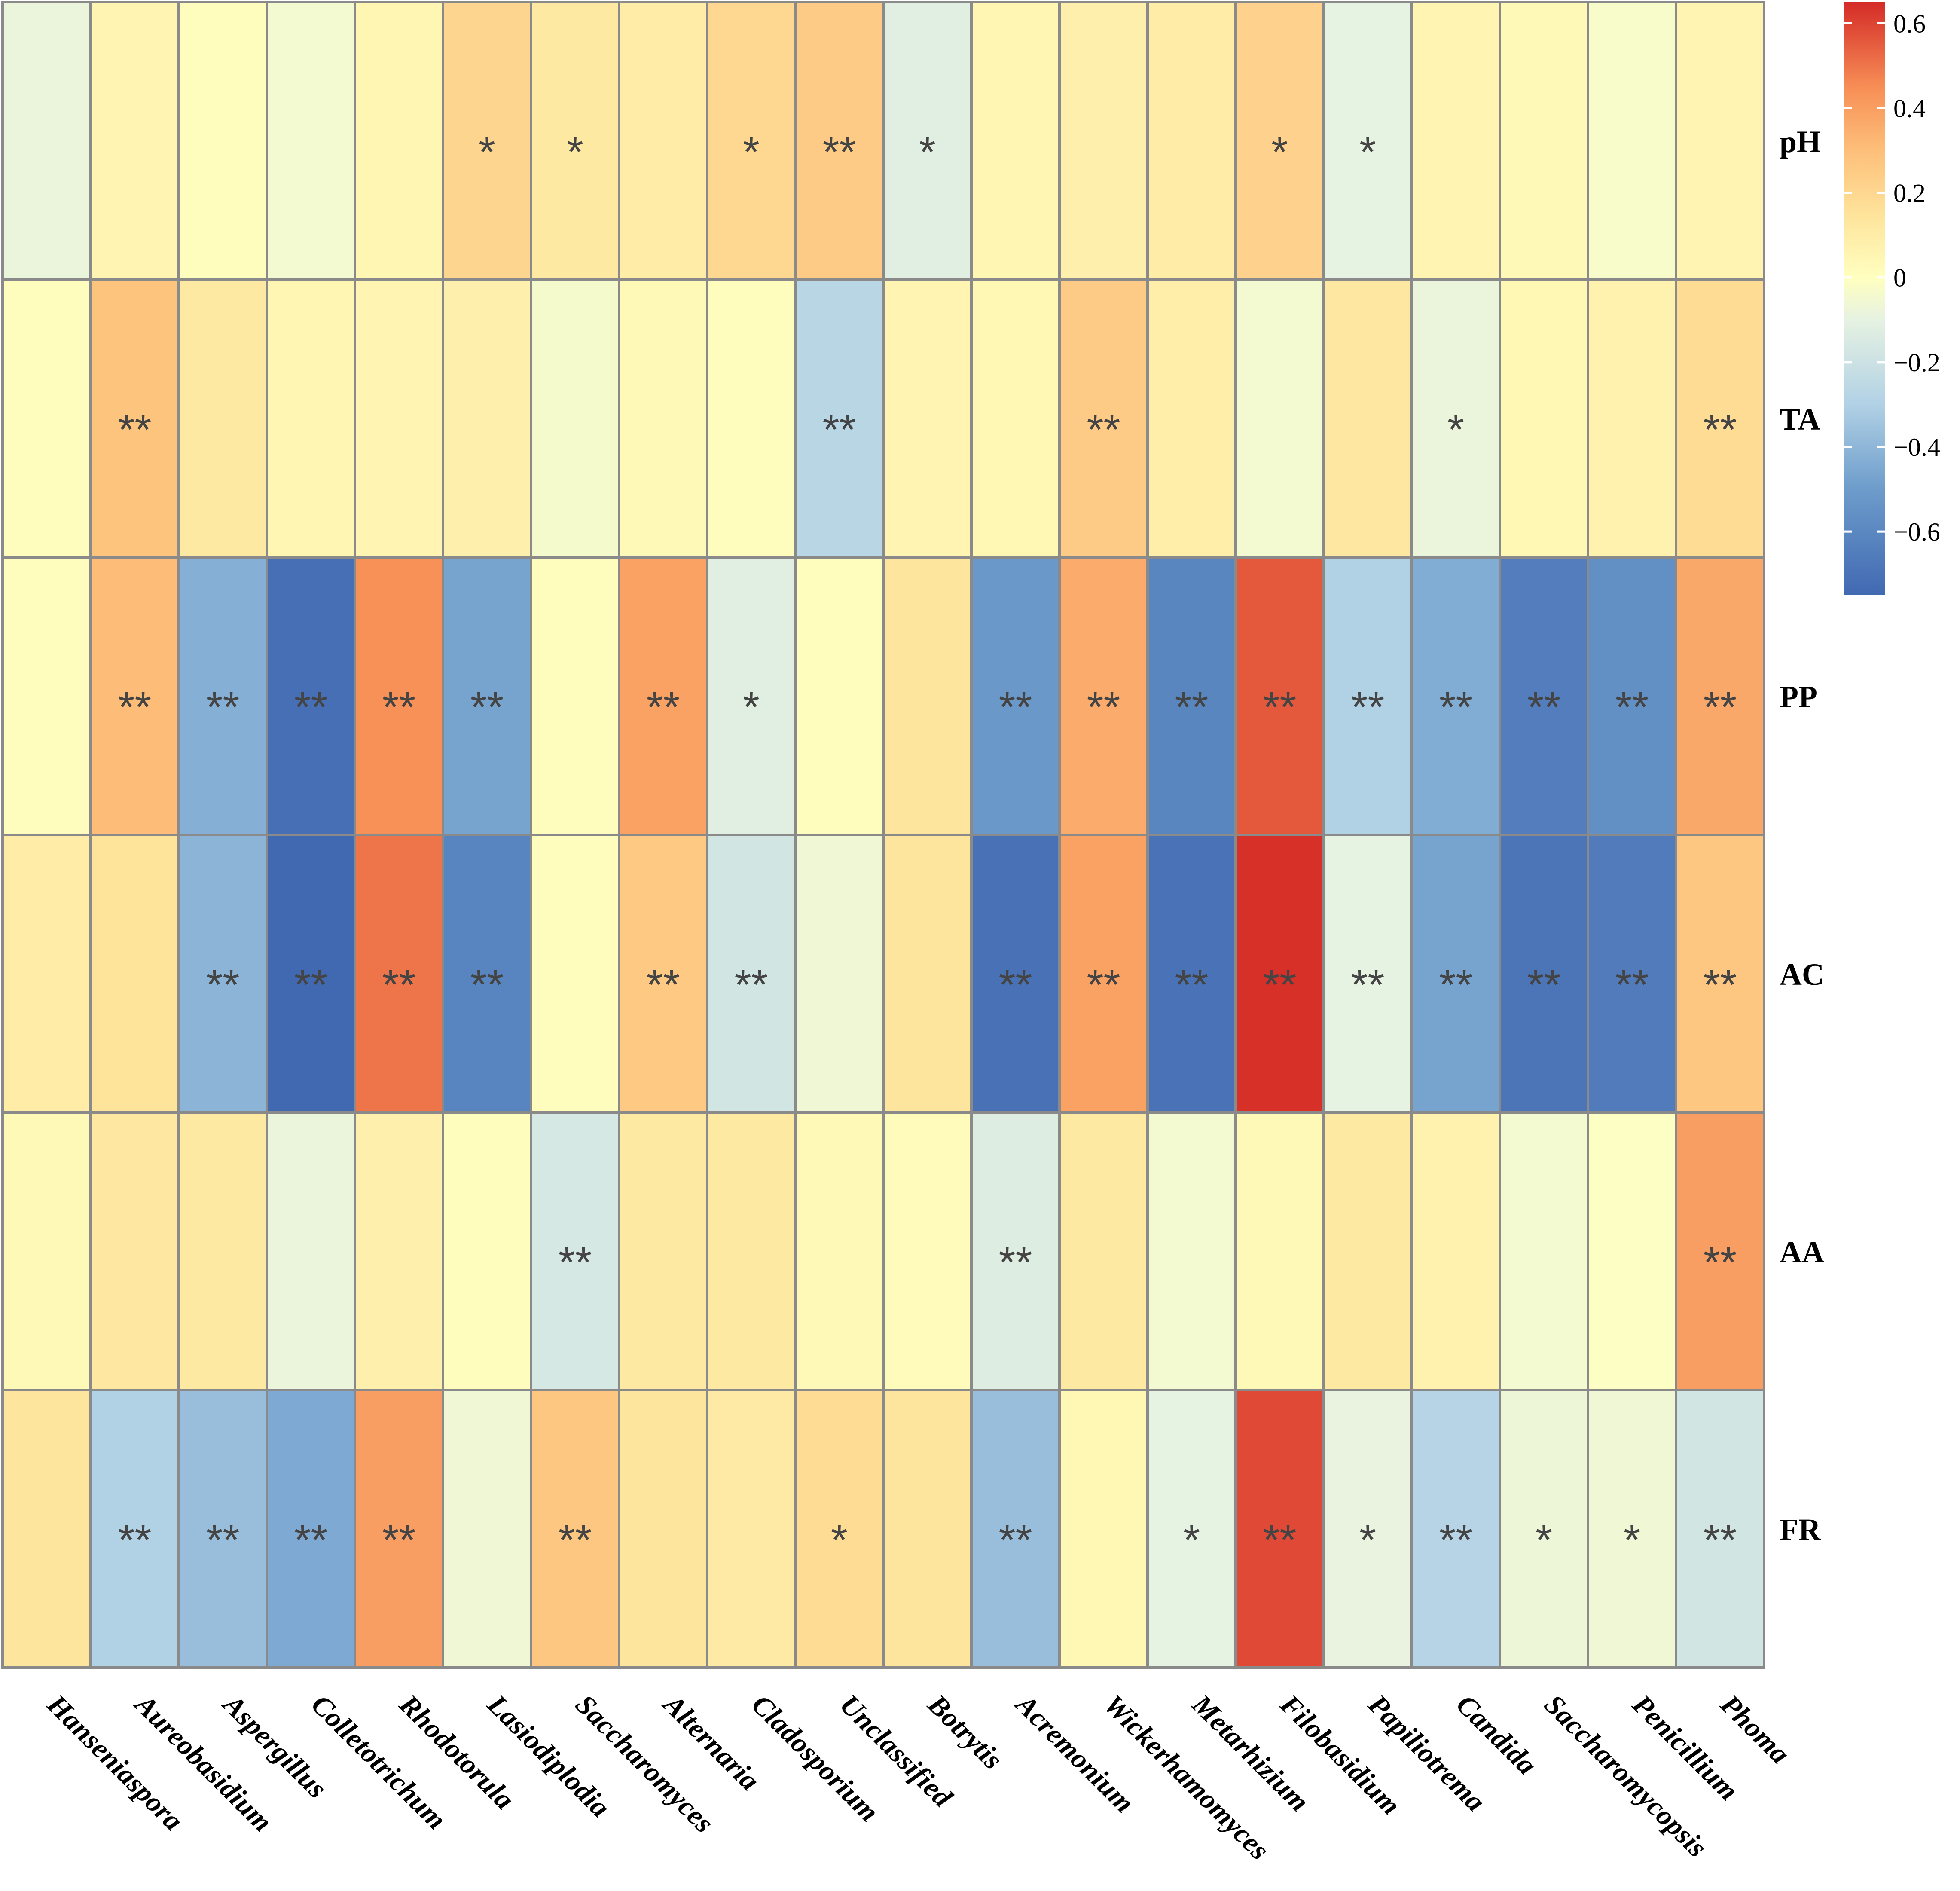 The height and width of the screenshot is (1891, 1960). I want to click on heatmap-cell-AA-Wickerhamomyces, so click(1103, 1251).